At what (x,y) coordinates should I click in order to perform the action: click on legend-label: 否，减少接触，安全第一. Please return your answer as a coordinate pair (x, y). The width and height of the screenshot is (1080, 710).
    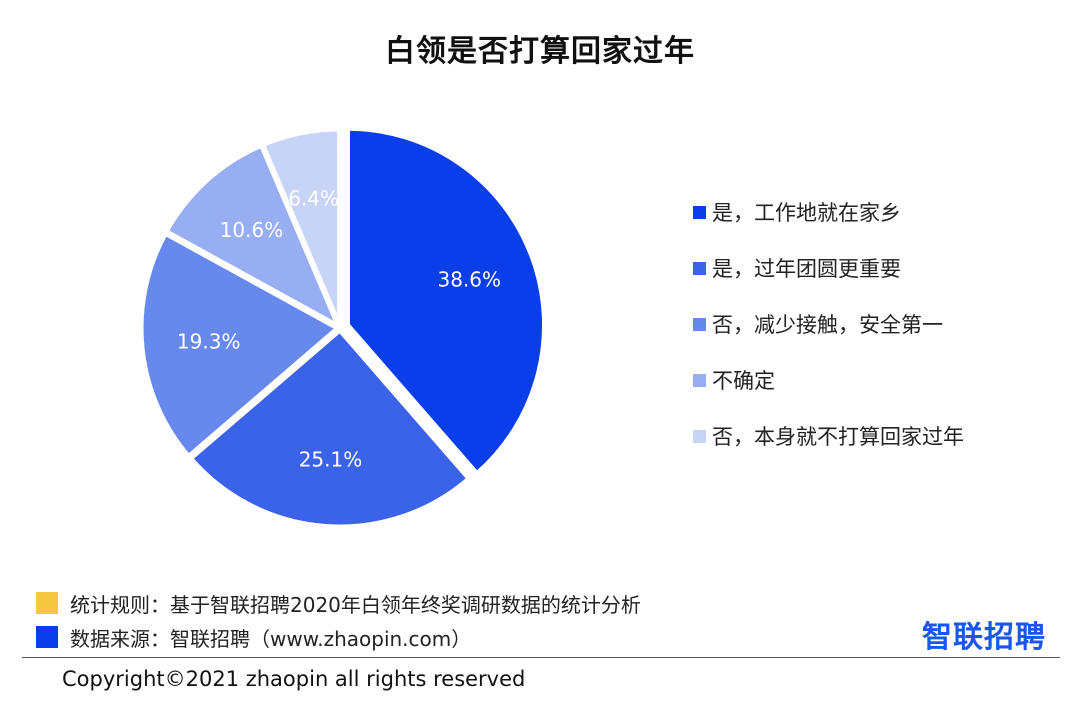
    Looking at the image, I should click on (827, 325).